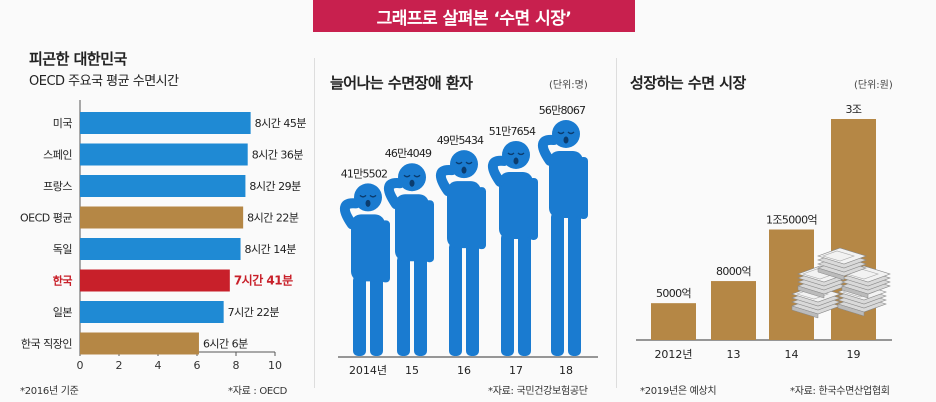  Describe the element at coordinates (538, 391) in the screenshot. I see `middle-panel-source: *자료: 국민건강보험공단` at that location.